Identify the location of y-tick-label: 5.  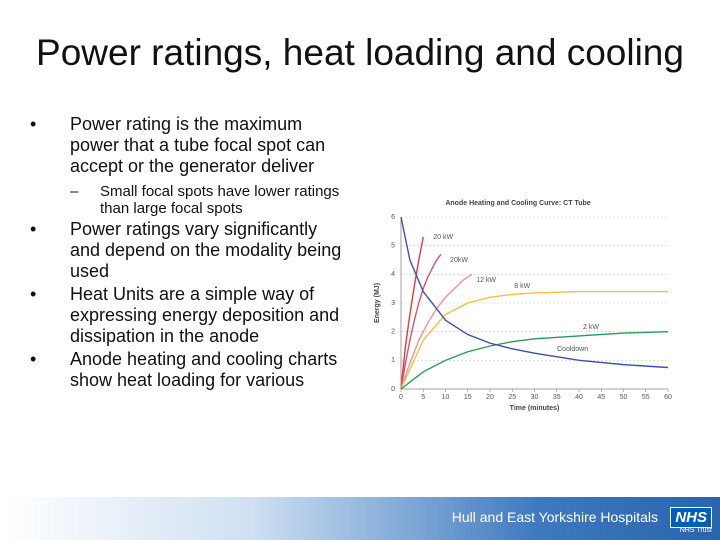
(393, 246).